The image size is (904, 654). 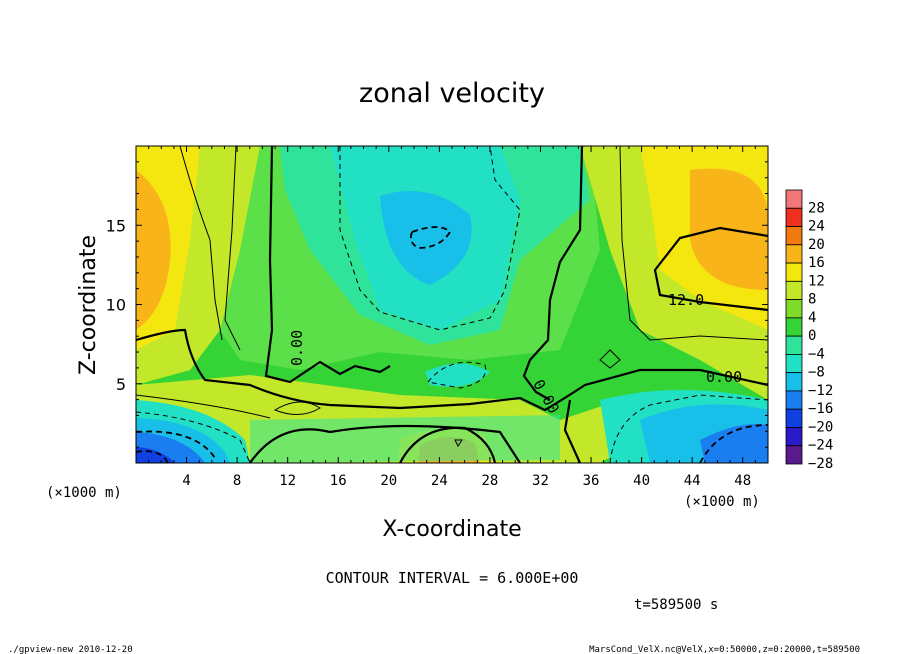 I want to click on y-axis-label: Z-coordinate, so click(x=88, y=305).